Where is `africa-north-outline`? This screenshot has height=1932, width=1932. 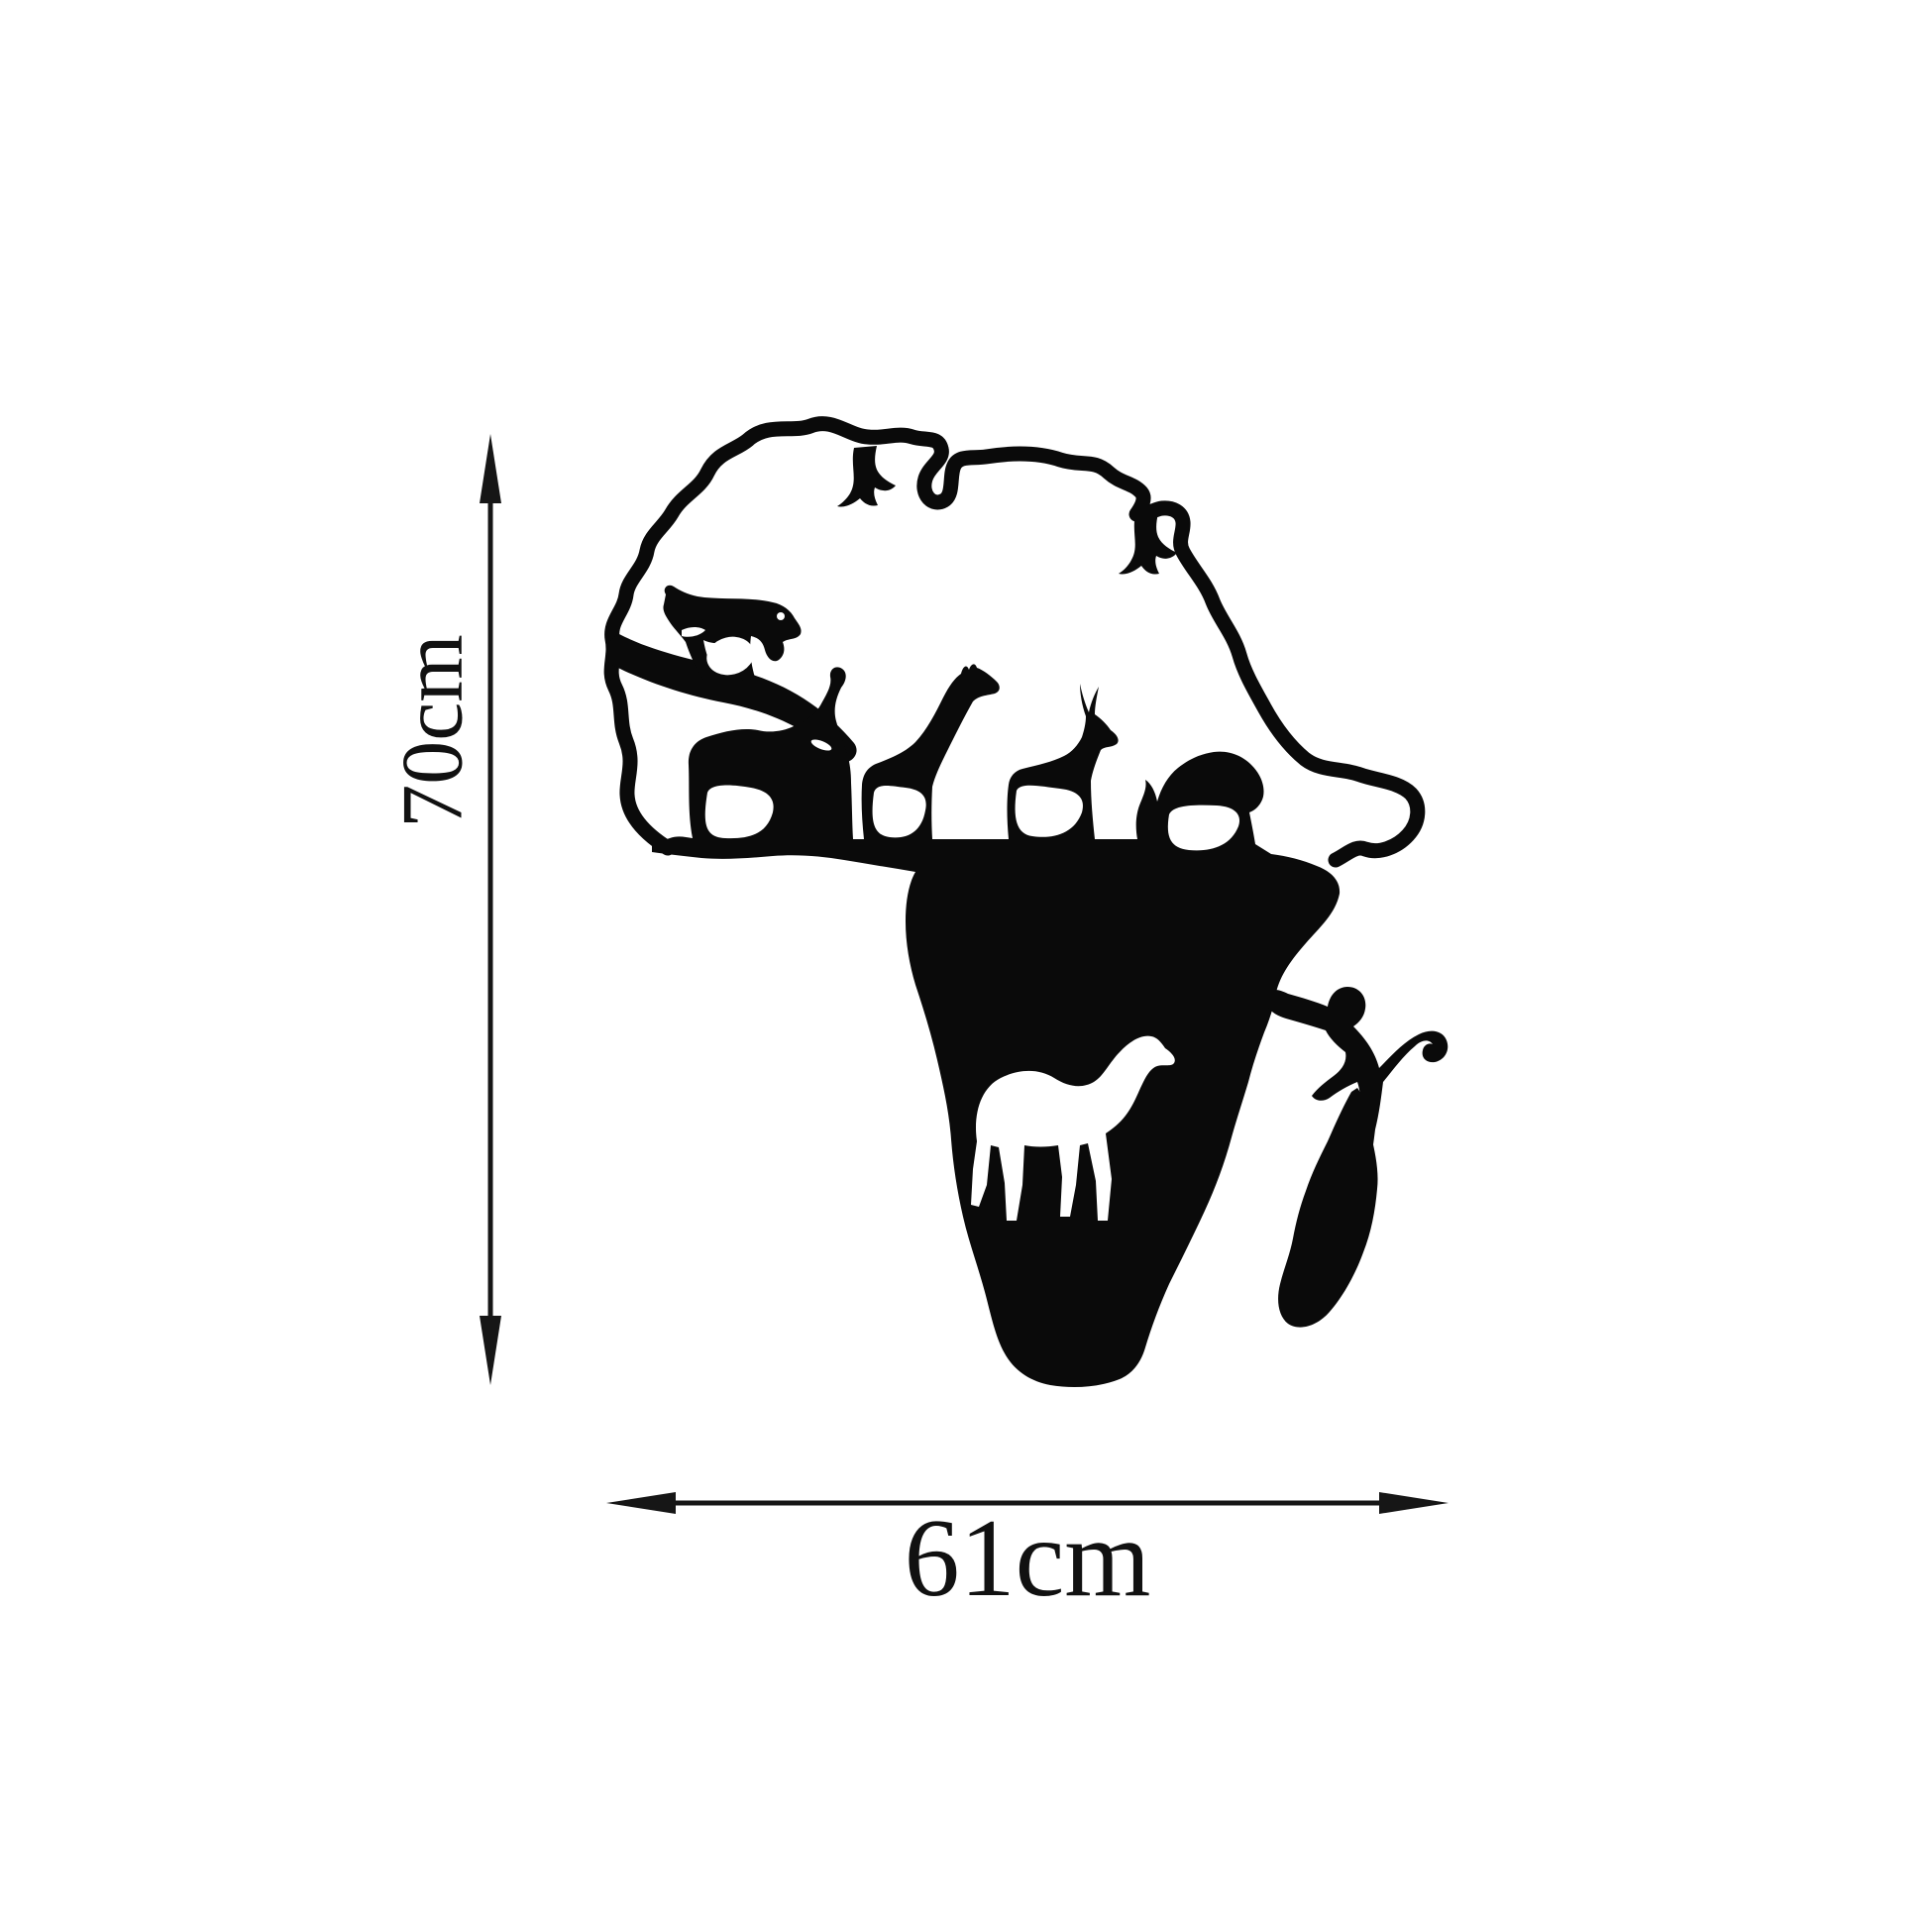 africa-north-outline is located at coordinates (1014, 642).